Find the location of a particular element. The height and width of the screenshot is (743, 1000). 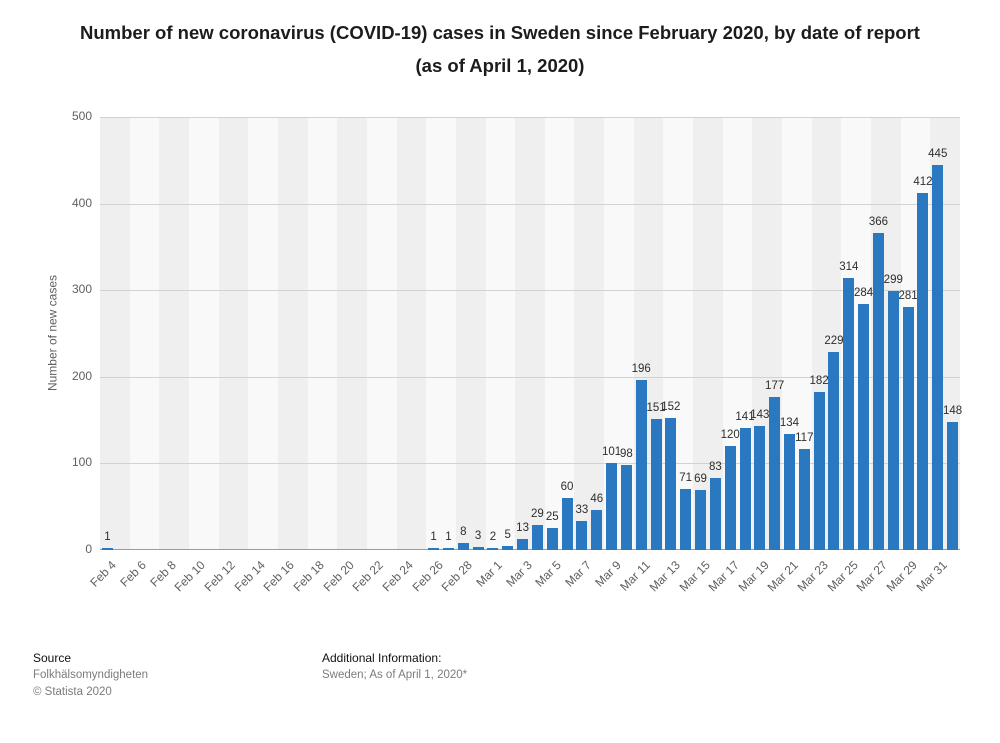

bar-value-label: 83 is located at coordinates (715, 467).